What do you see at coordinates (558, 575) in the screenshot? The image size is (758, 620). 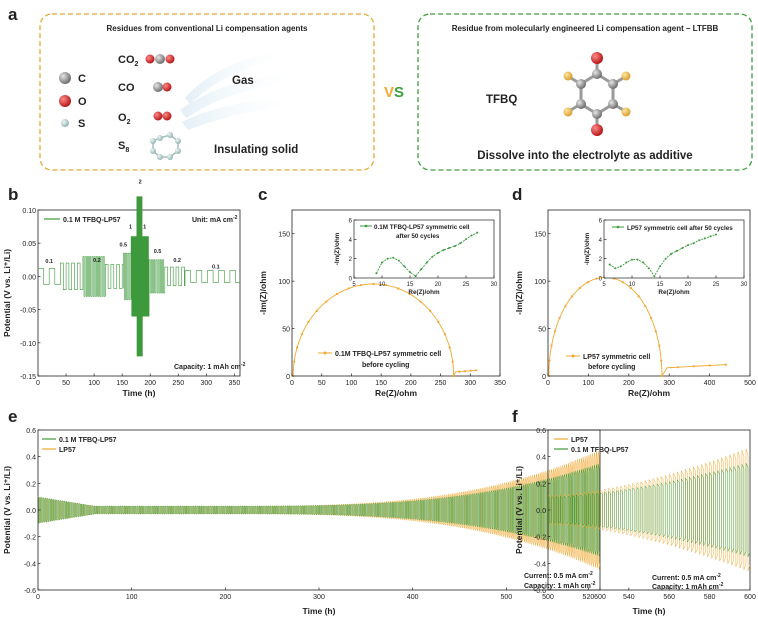 I see `panel-e-current-note: Current: 0.5 mA cm-2` at bounding box center [558, 575].